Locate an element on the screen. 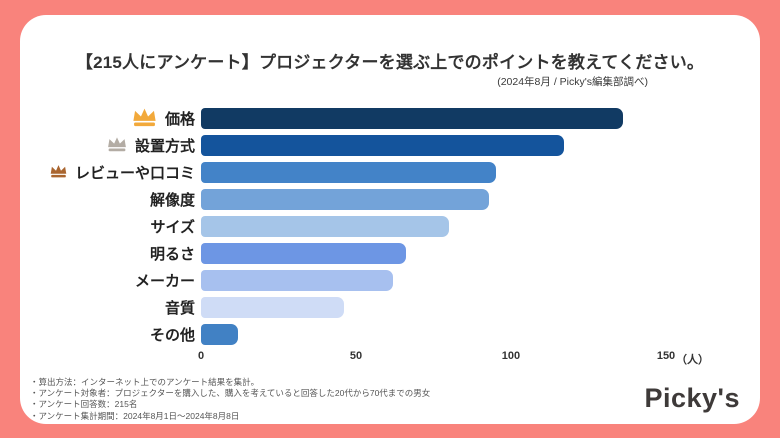  bar-row: サイズ is located at coordinates (390, 226).